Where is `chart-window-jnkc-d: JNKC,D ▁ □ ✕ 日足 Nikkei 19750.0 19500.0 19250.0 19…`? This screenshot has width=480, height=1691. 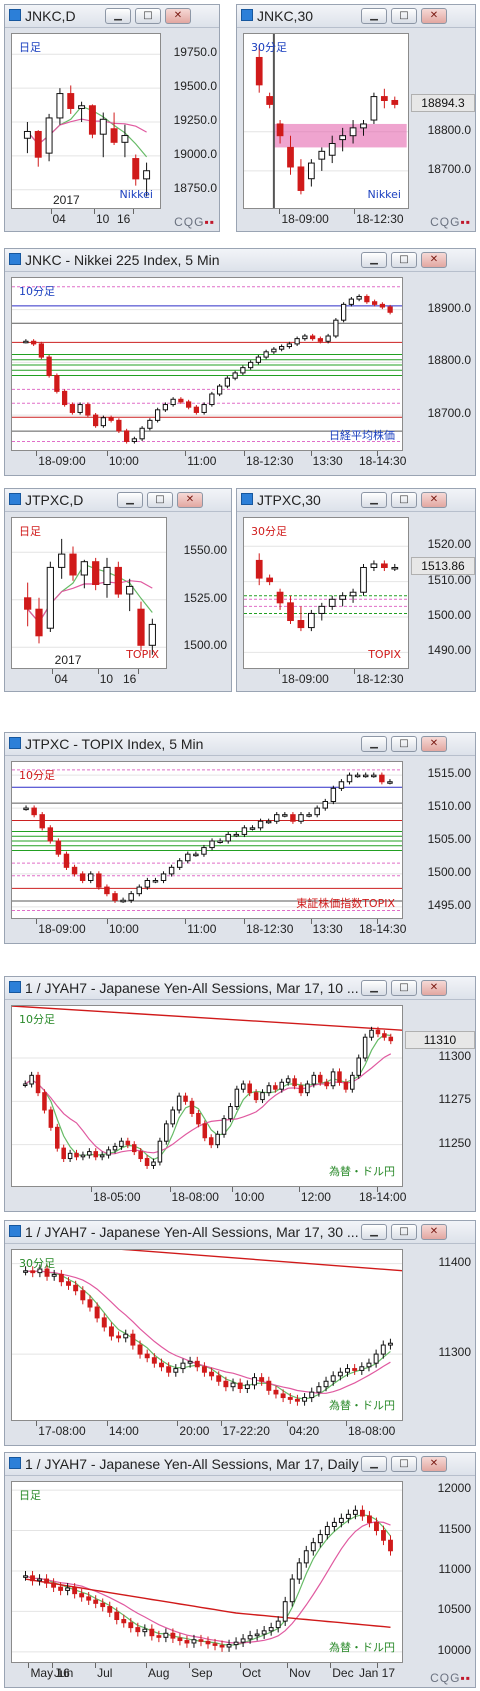 chart-window-jnkc-d: JNKC,D ▁ □ ✕ 日足 Nikkei 19750.0 19500.0 19250.0 19… is located at coordinates (112, 118).